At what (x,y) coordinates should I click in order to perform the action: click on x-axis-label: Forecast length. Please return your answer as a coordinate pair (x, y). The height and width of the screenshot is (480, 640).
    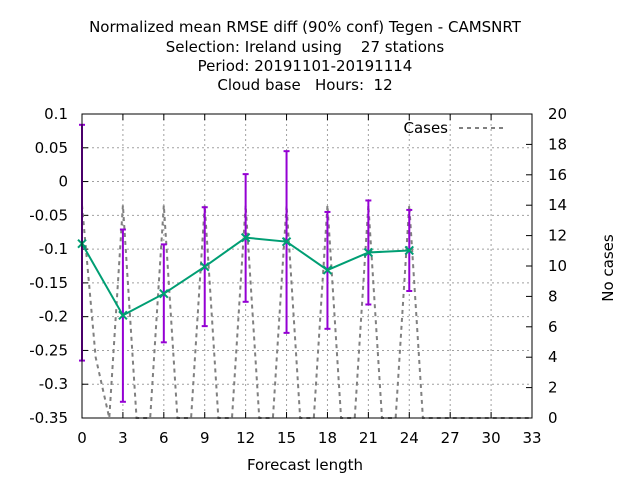
    Looking at the image, I should click on (305, 465).